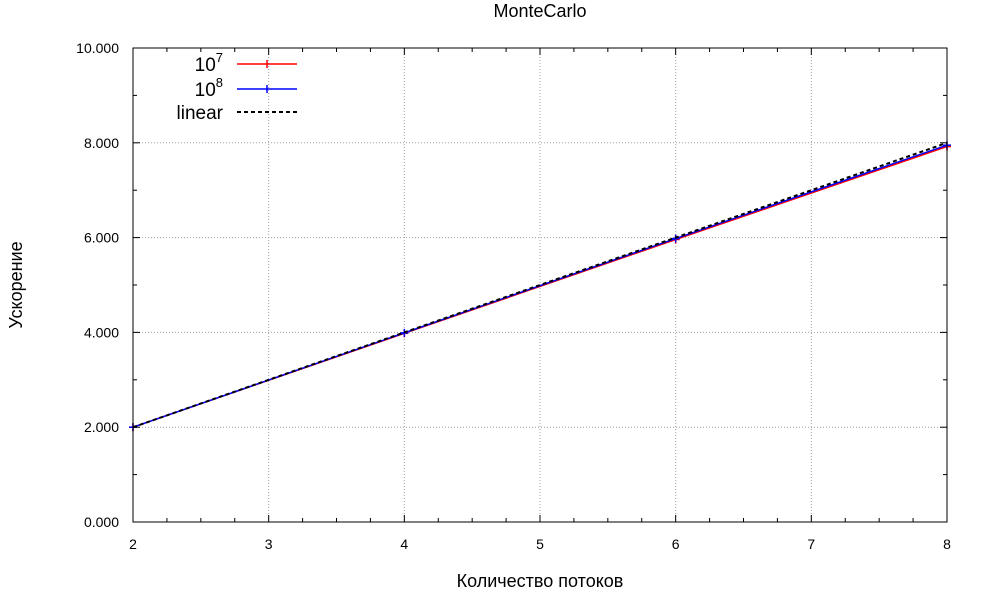 The height and width of the screenshot is (605, 1000). What do you see at coordinates (97, 48) in the screenshot?
I see `y-tick-label: 10.000` at bounding box center [97, 48].